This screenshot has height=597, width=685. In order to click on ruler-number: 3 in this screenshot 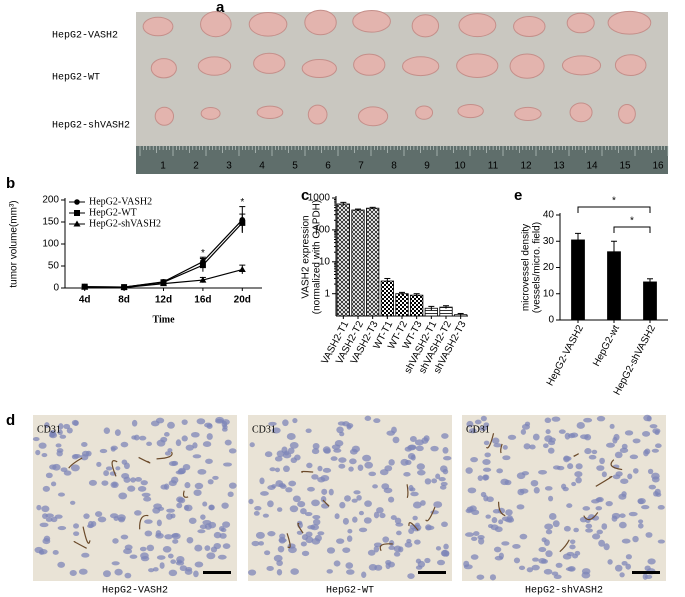, I will do `click(229, 166)`.